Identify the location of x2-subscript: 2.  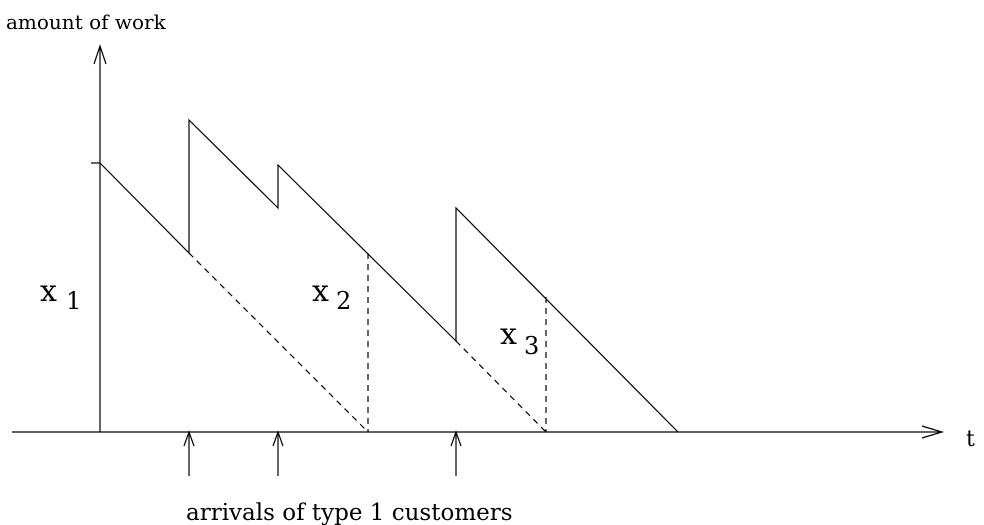
(343, 301).